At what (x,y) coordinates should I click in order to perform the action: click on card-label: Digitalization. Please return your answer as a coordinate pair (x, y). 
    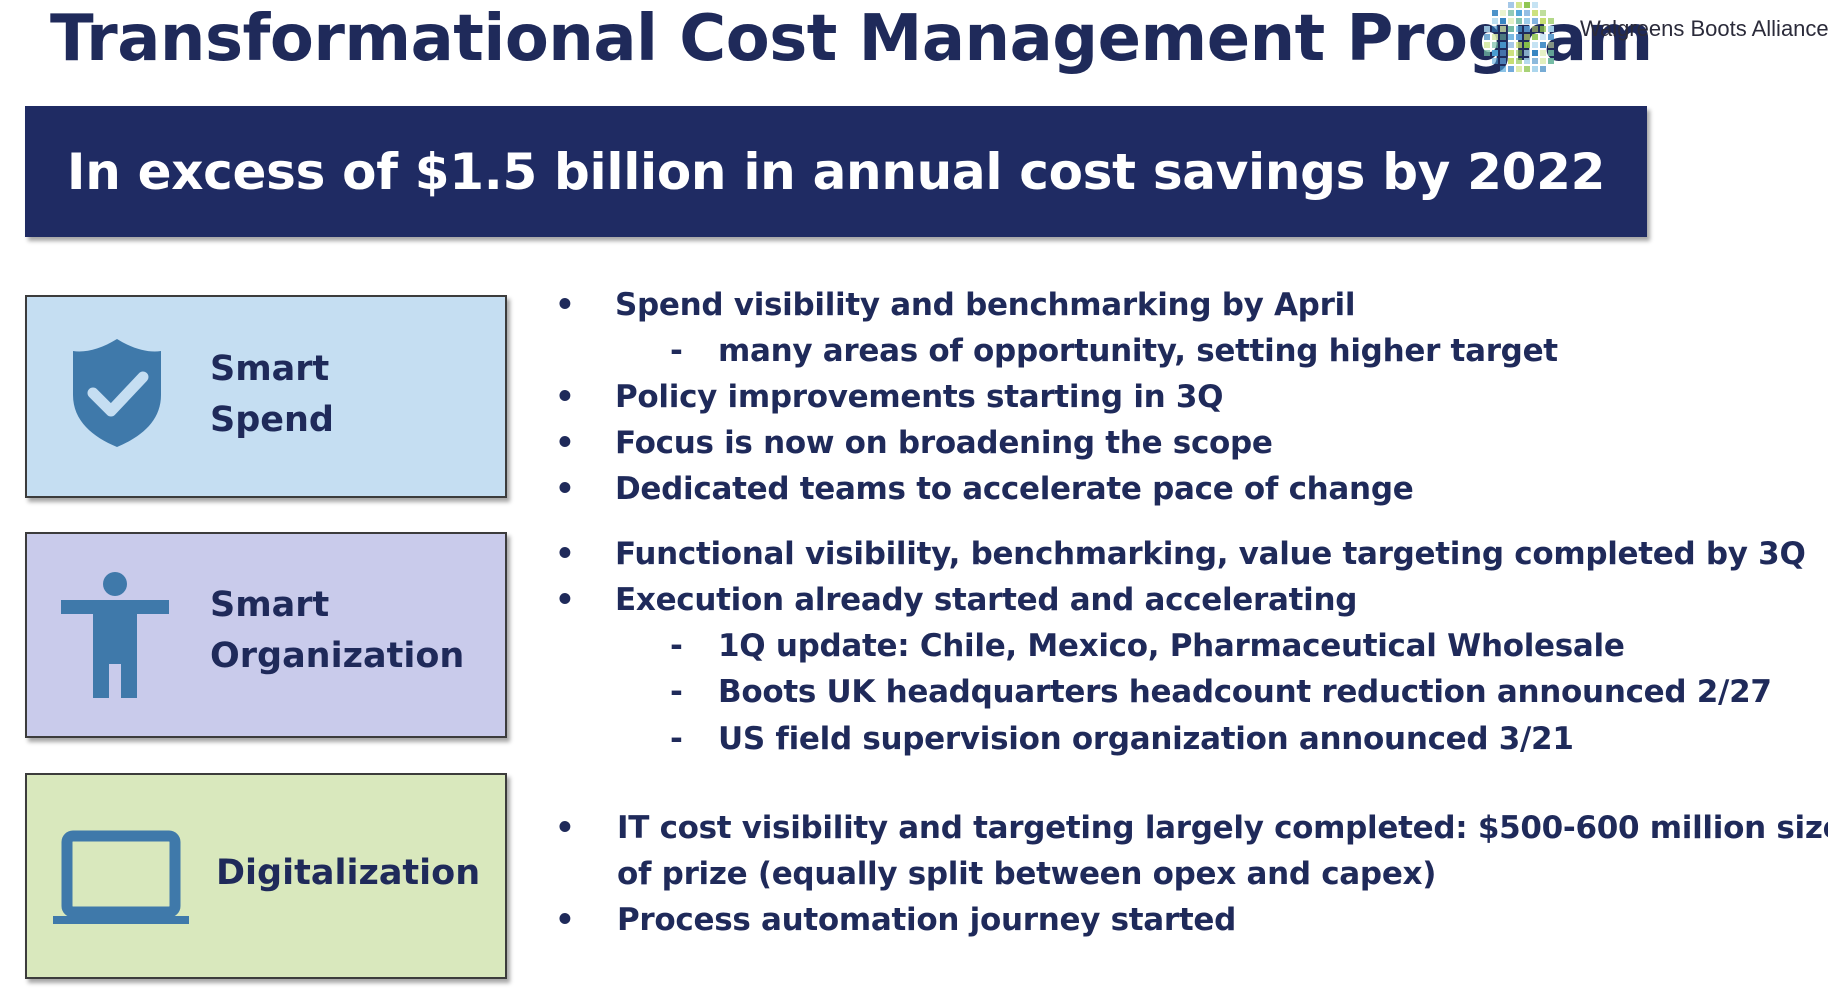
    Looking at the image, I should click on (348, 873).